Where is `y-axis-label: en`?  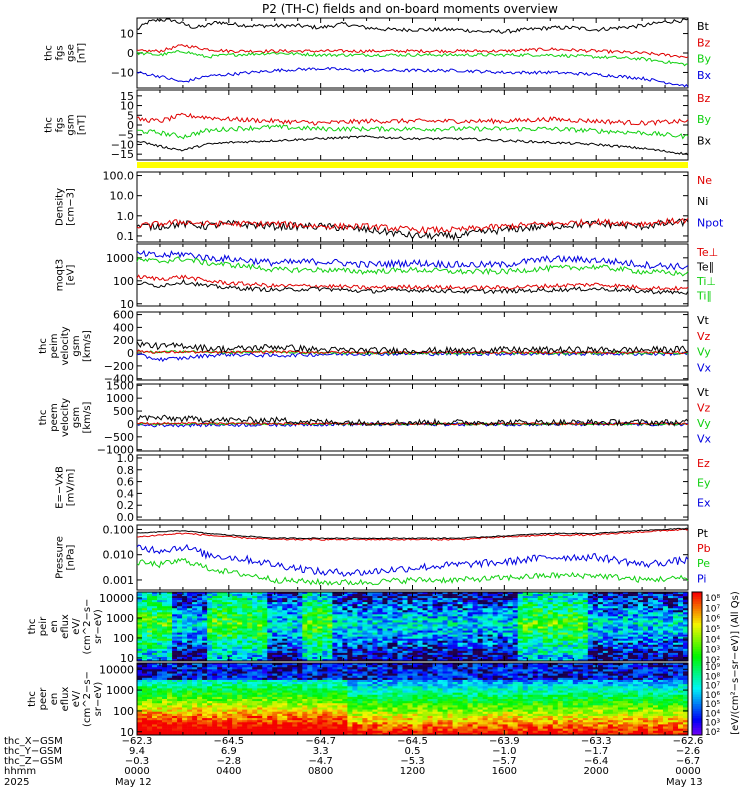 y-axis-label: en is located at coordinates (54, 626).